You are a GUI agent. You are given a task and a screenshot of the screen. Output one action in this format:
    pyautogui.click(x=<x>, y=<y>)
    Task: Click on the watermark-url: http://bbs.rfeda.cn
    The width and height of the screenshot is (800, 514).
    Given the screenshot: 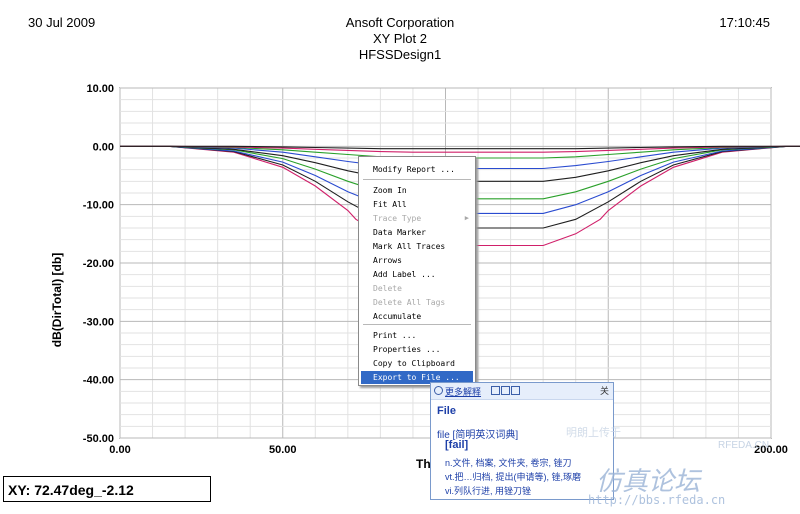 What is the action you would take?
    pyautogui.click(x=657, y=500)
    